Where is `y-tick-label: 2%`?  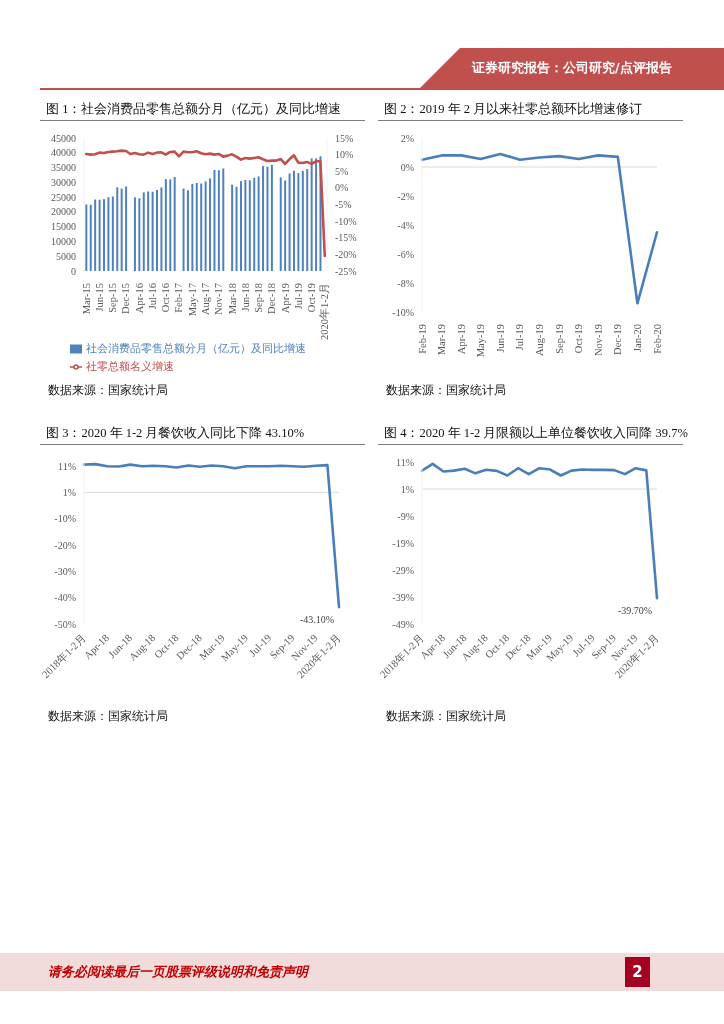 y-tick-label: 2% is located at coordinates (407, 138).